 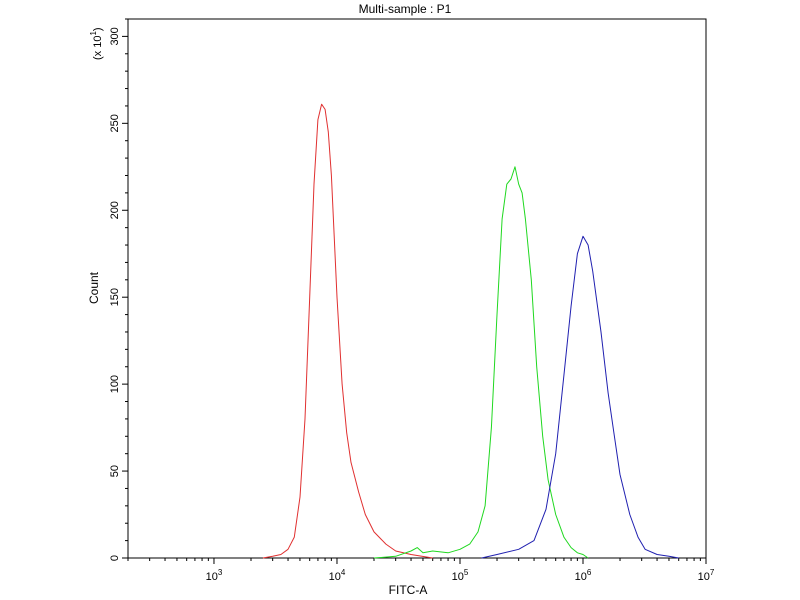 I want to click on y-tick-label: 0, so click(x=115, y=558).